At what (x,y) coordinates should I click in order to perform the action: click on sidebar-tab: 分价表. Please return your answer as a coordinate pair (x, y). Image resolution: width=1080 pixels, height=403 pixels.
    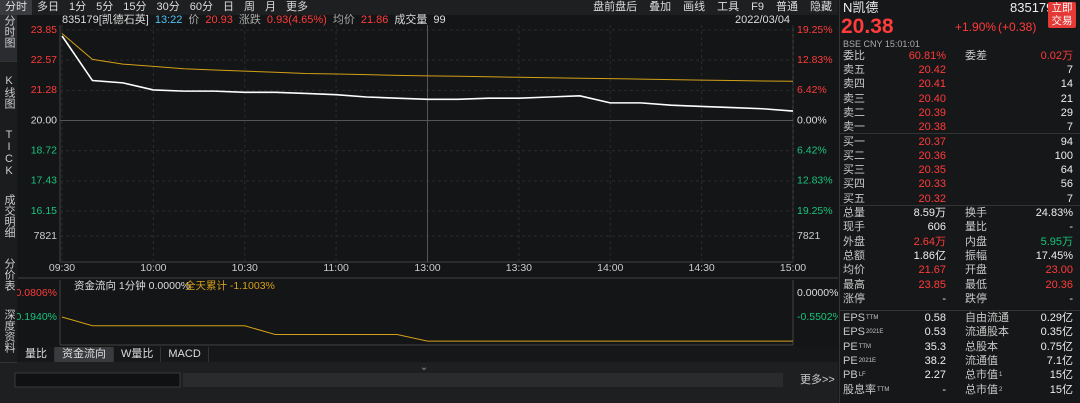
    Looking at the image, I should click on (8, 274).